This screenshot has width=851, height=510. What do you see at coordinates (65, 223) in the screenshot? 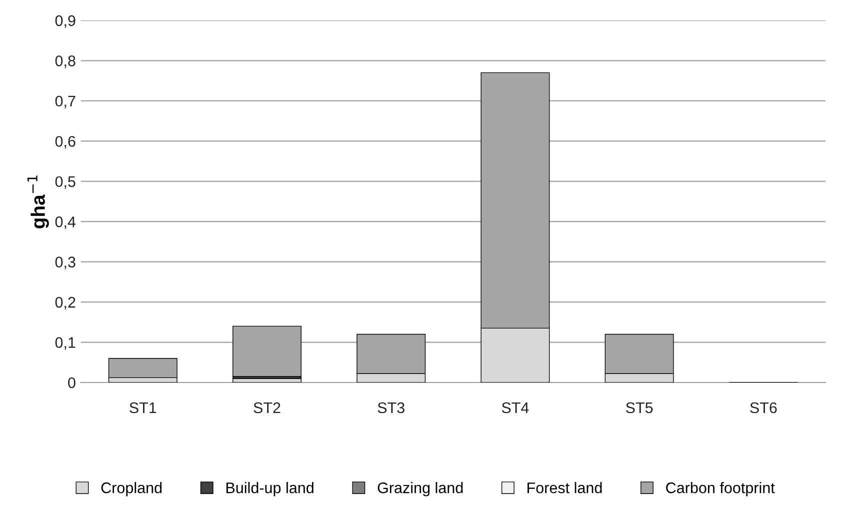
I see `y-tick-label: 0,4` at bounding box center [65, 223].